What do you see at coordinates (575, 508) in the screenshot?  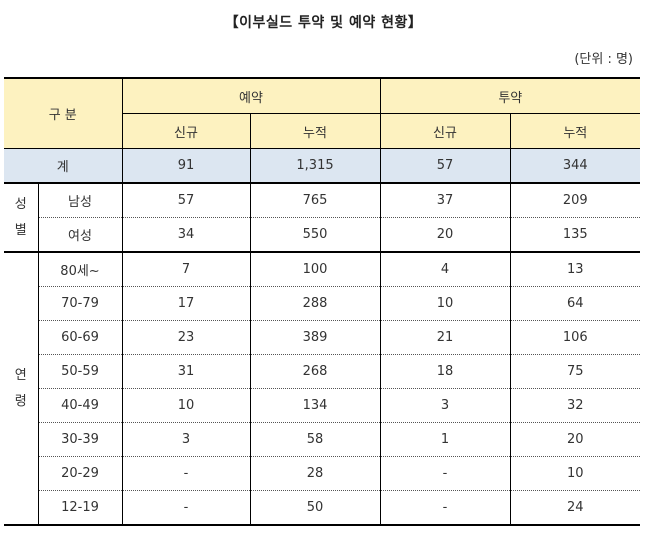 I see `table-cell: 24` at bounding box center [575, 508].